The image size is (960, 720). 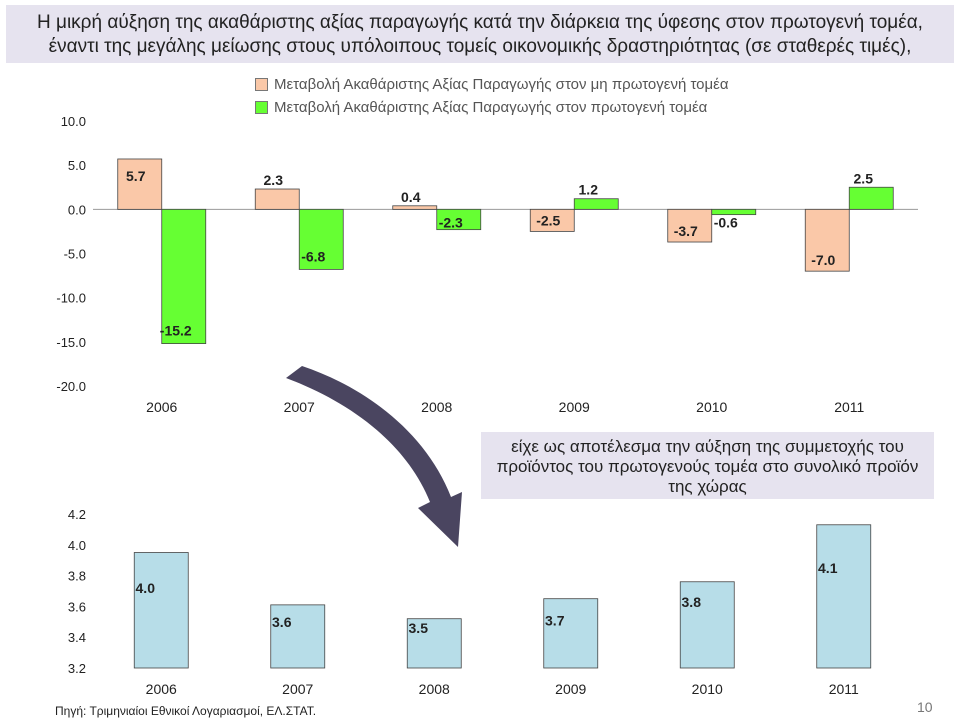 I want to click on data-label-share: 3.8, so click(x=692, y=602).